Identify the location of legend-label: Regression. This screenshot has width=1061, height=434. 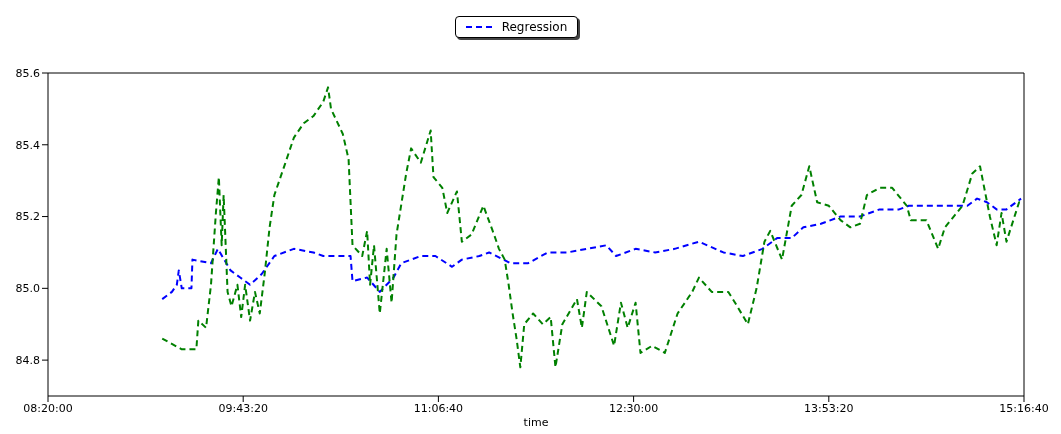
(534, 27).